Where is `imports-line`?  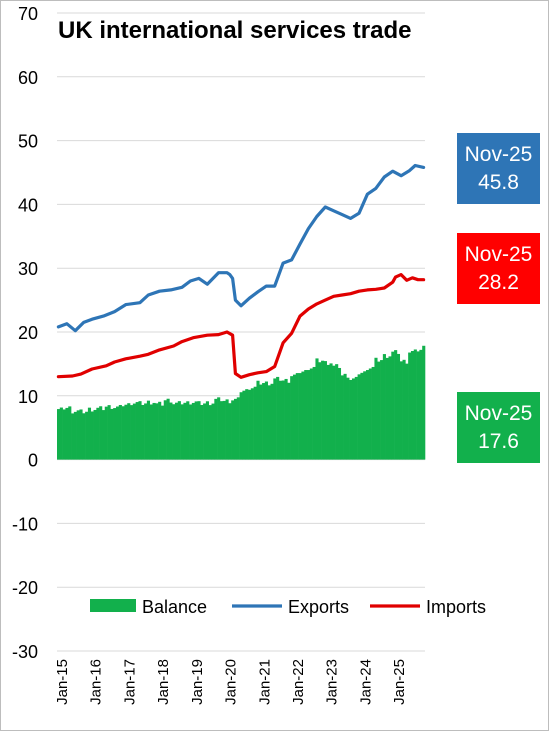
imports-line is located at coordinates (241, 326).